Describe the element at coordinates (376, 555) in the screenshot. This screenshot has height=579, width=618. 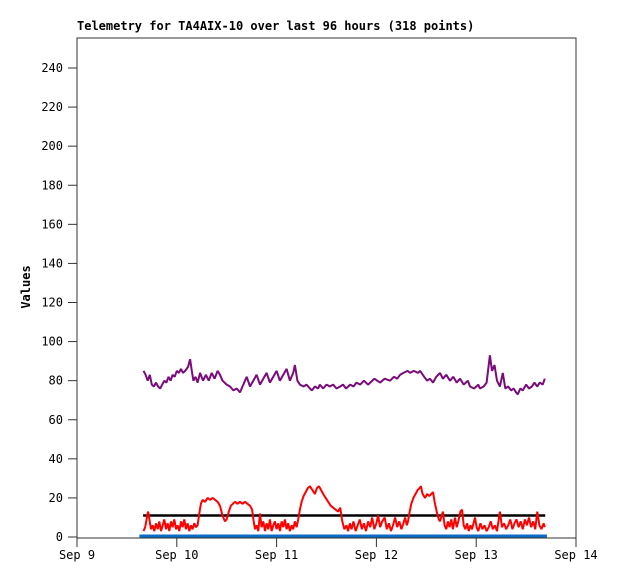
I see `x-tick-label: Sep 12` at that location.